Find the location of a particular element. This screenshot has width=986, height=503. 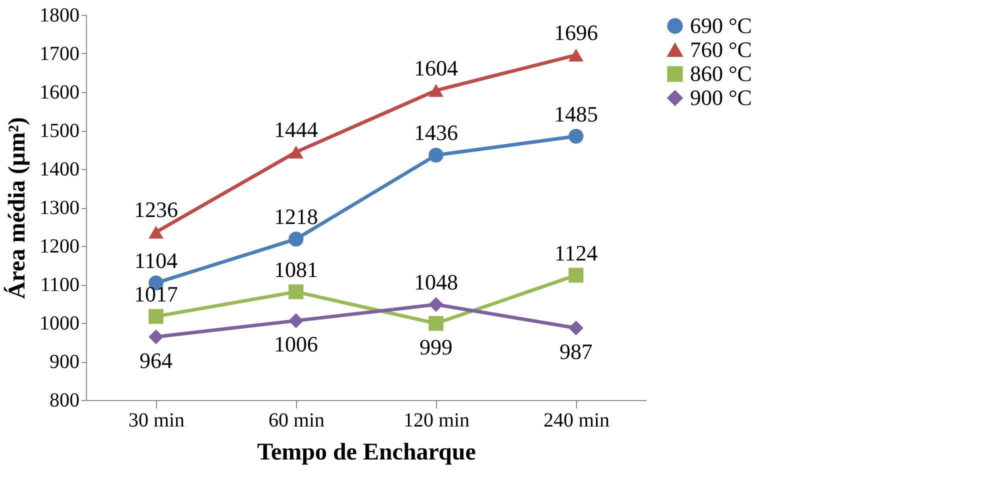

y-tick-label: 1000 is located at coordinates (60, 323).